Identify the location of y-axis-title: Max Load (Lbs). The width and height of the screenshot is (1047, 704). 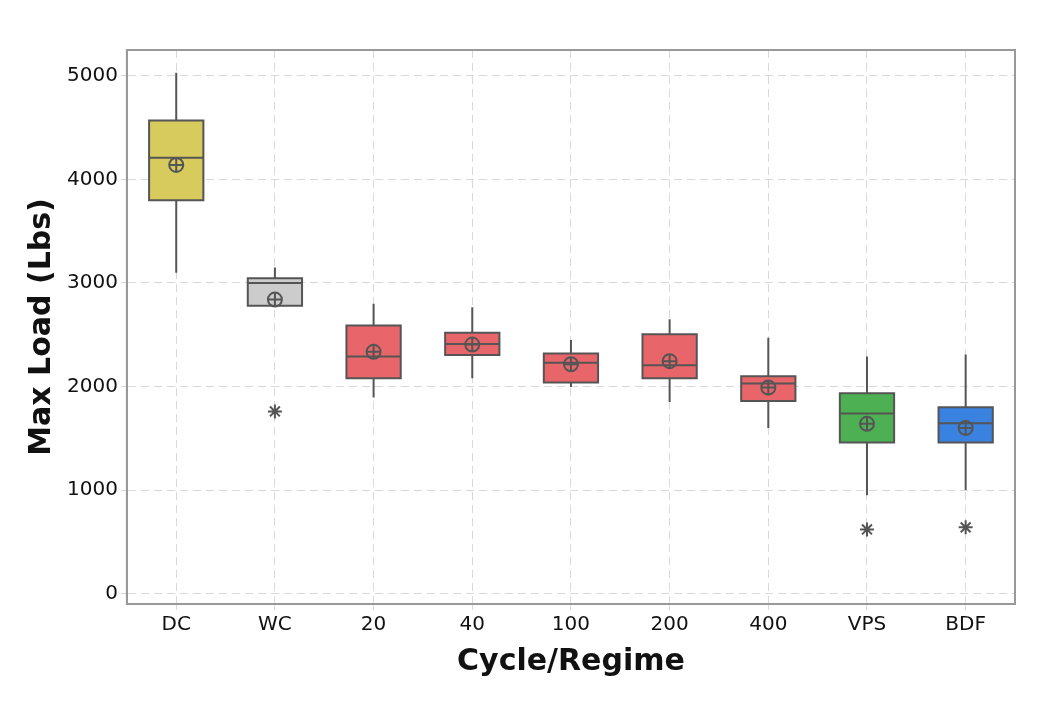
(39, 327).